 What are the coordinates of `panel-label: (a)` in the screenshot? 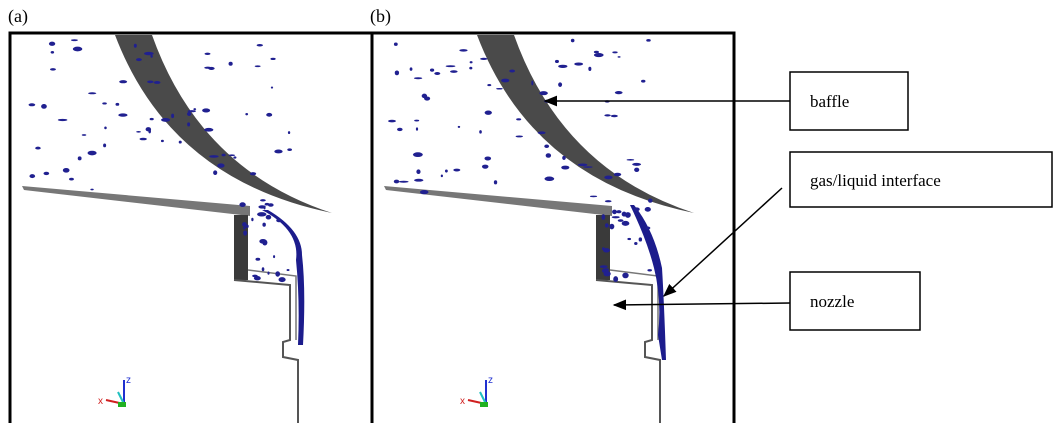 It's located at (18, 16).